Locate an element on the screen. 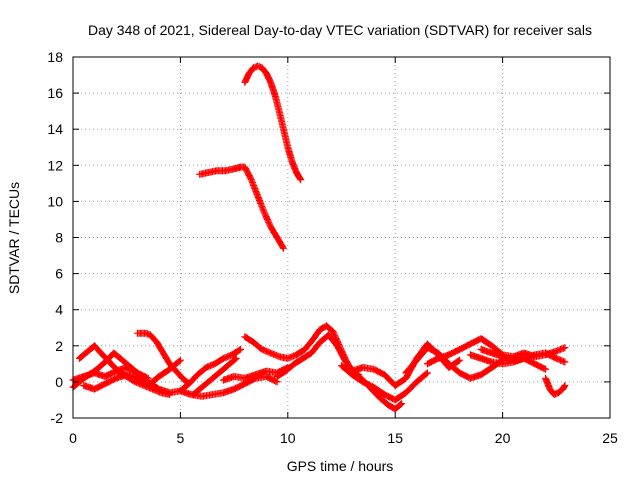  series-arc-high-b is located at coordinates (241, 207).